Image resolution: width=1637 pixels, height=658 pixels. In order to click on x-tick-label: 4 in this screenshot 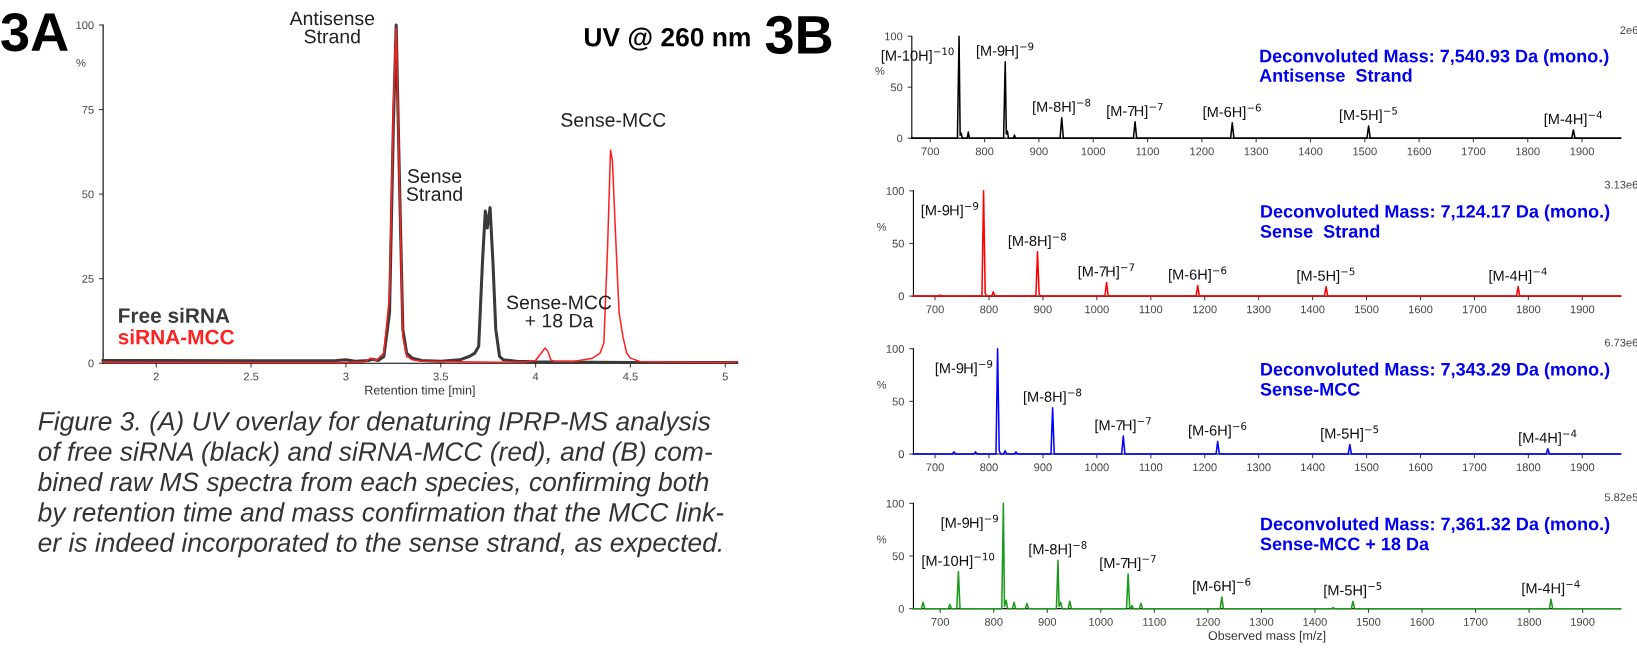, I will do `click(535, 376)`.